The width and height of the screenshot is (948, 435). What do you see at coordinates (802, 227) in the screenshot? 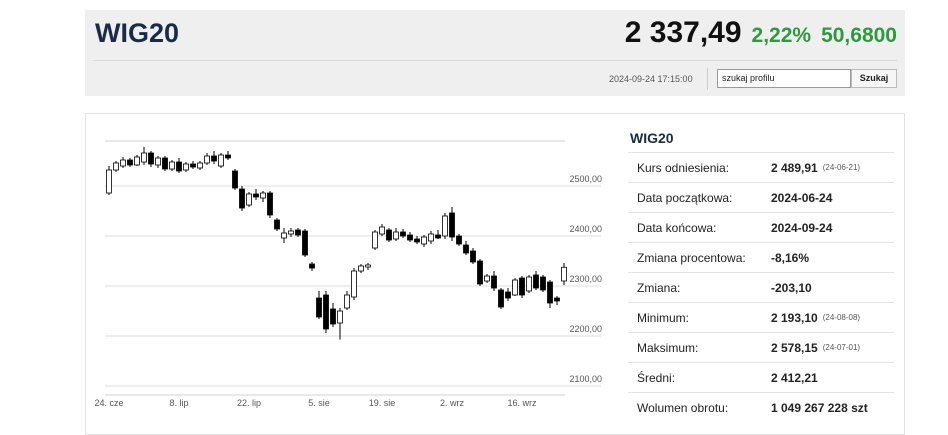
I see `stat-value: 2024-09-24` at bounding box center [802, 227].